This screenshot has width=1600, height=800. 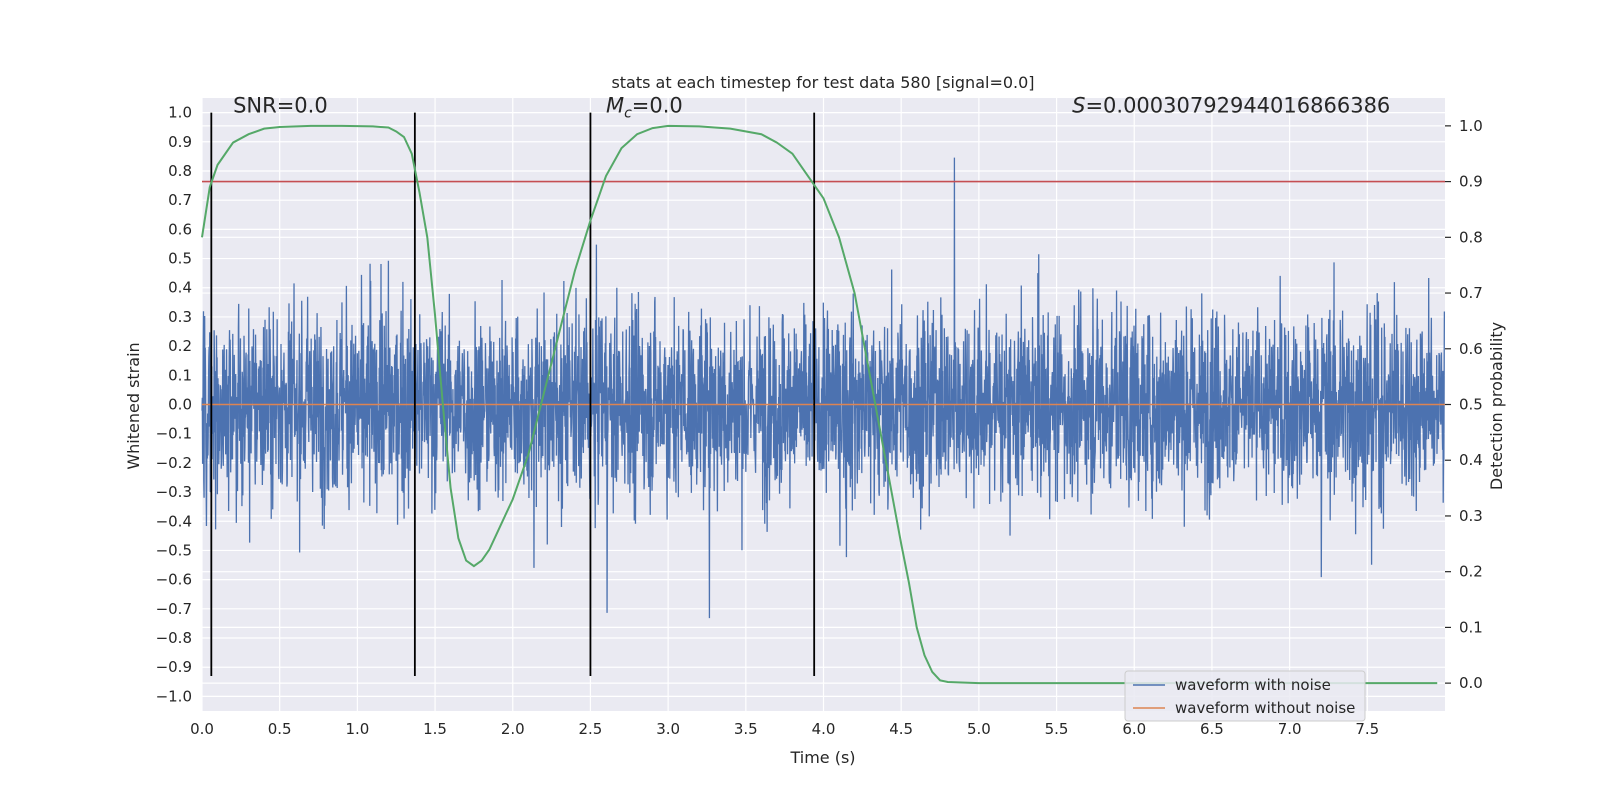 I want to click on y2-tick-label: 1.0, so click(x=1471, y=126).